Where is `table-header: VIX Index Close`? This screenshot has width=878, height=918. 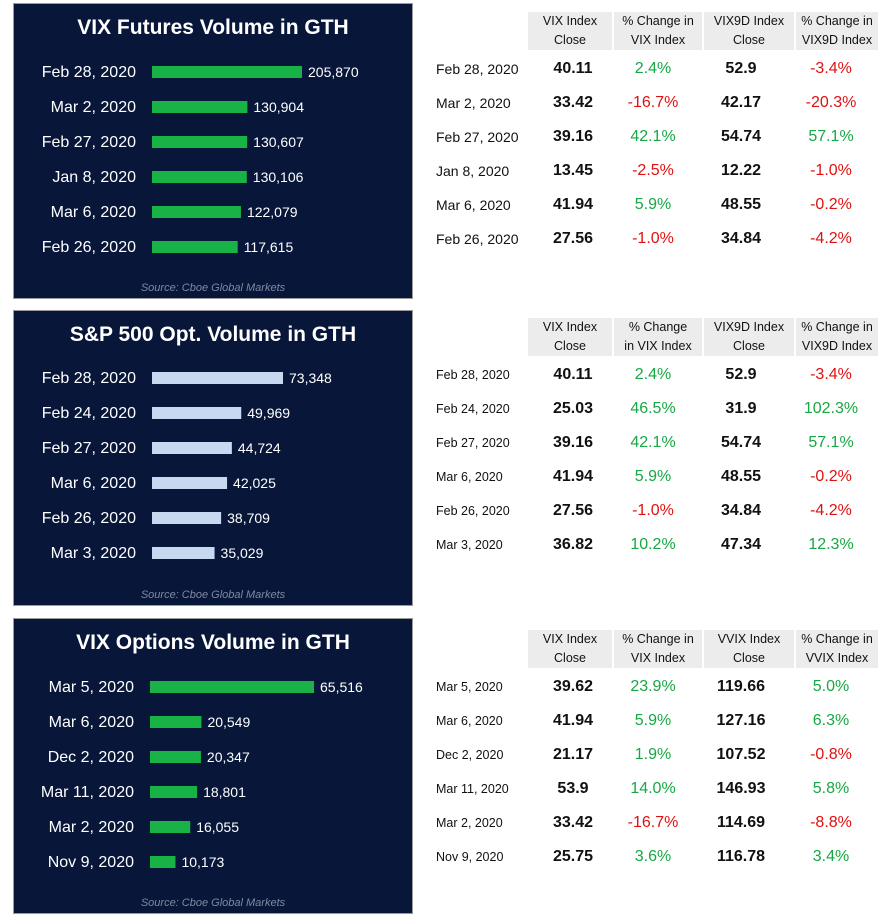 table-header: VIX Index Close is located at coordinates (570, 337).